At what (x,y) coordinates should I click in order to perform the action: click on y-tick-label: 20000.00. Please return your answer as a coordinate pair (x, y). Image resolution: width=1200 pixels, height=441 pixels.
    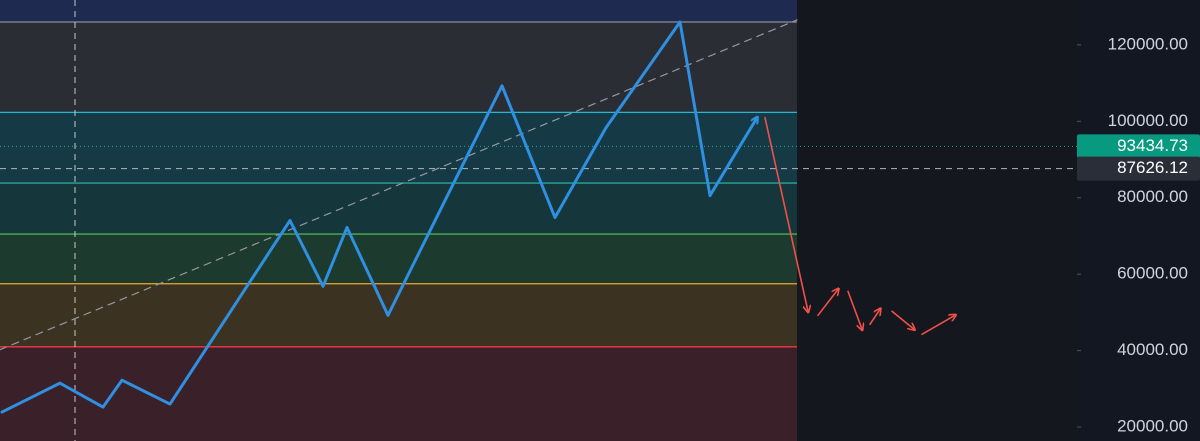
    Looking at the image, I should click on (1152, 426).